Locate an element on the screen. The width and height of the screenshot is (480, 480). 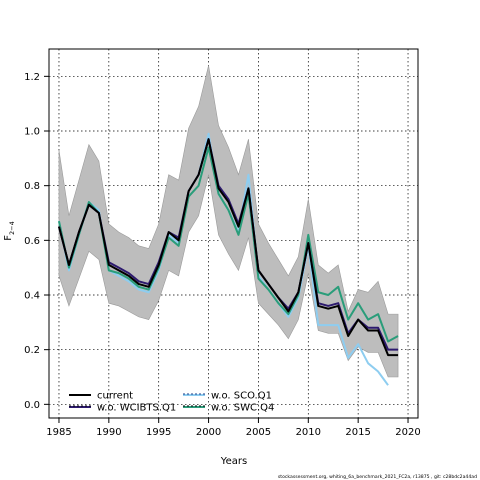
y-tick-label: 0.8 is located at coordinates (32, 186).